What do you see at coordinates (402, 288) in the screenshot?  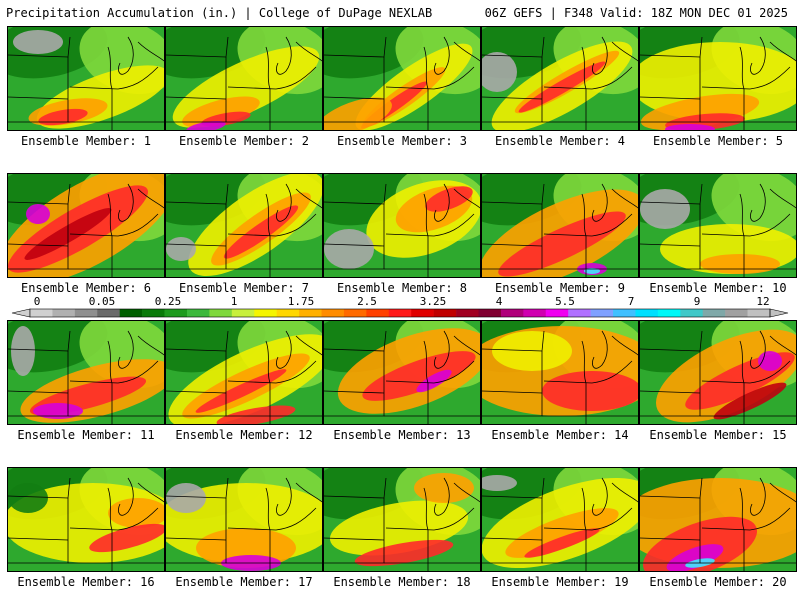 I see `panel-caption: Ensemble Member: 8` at bounding box center [402, 288].